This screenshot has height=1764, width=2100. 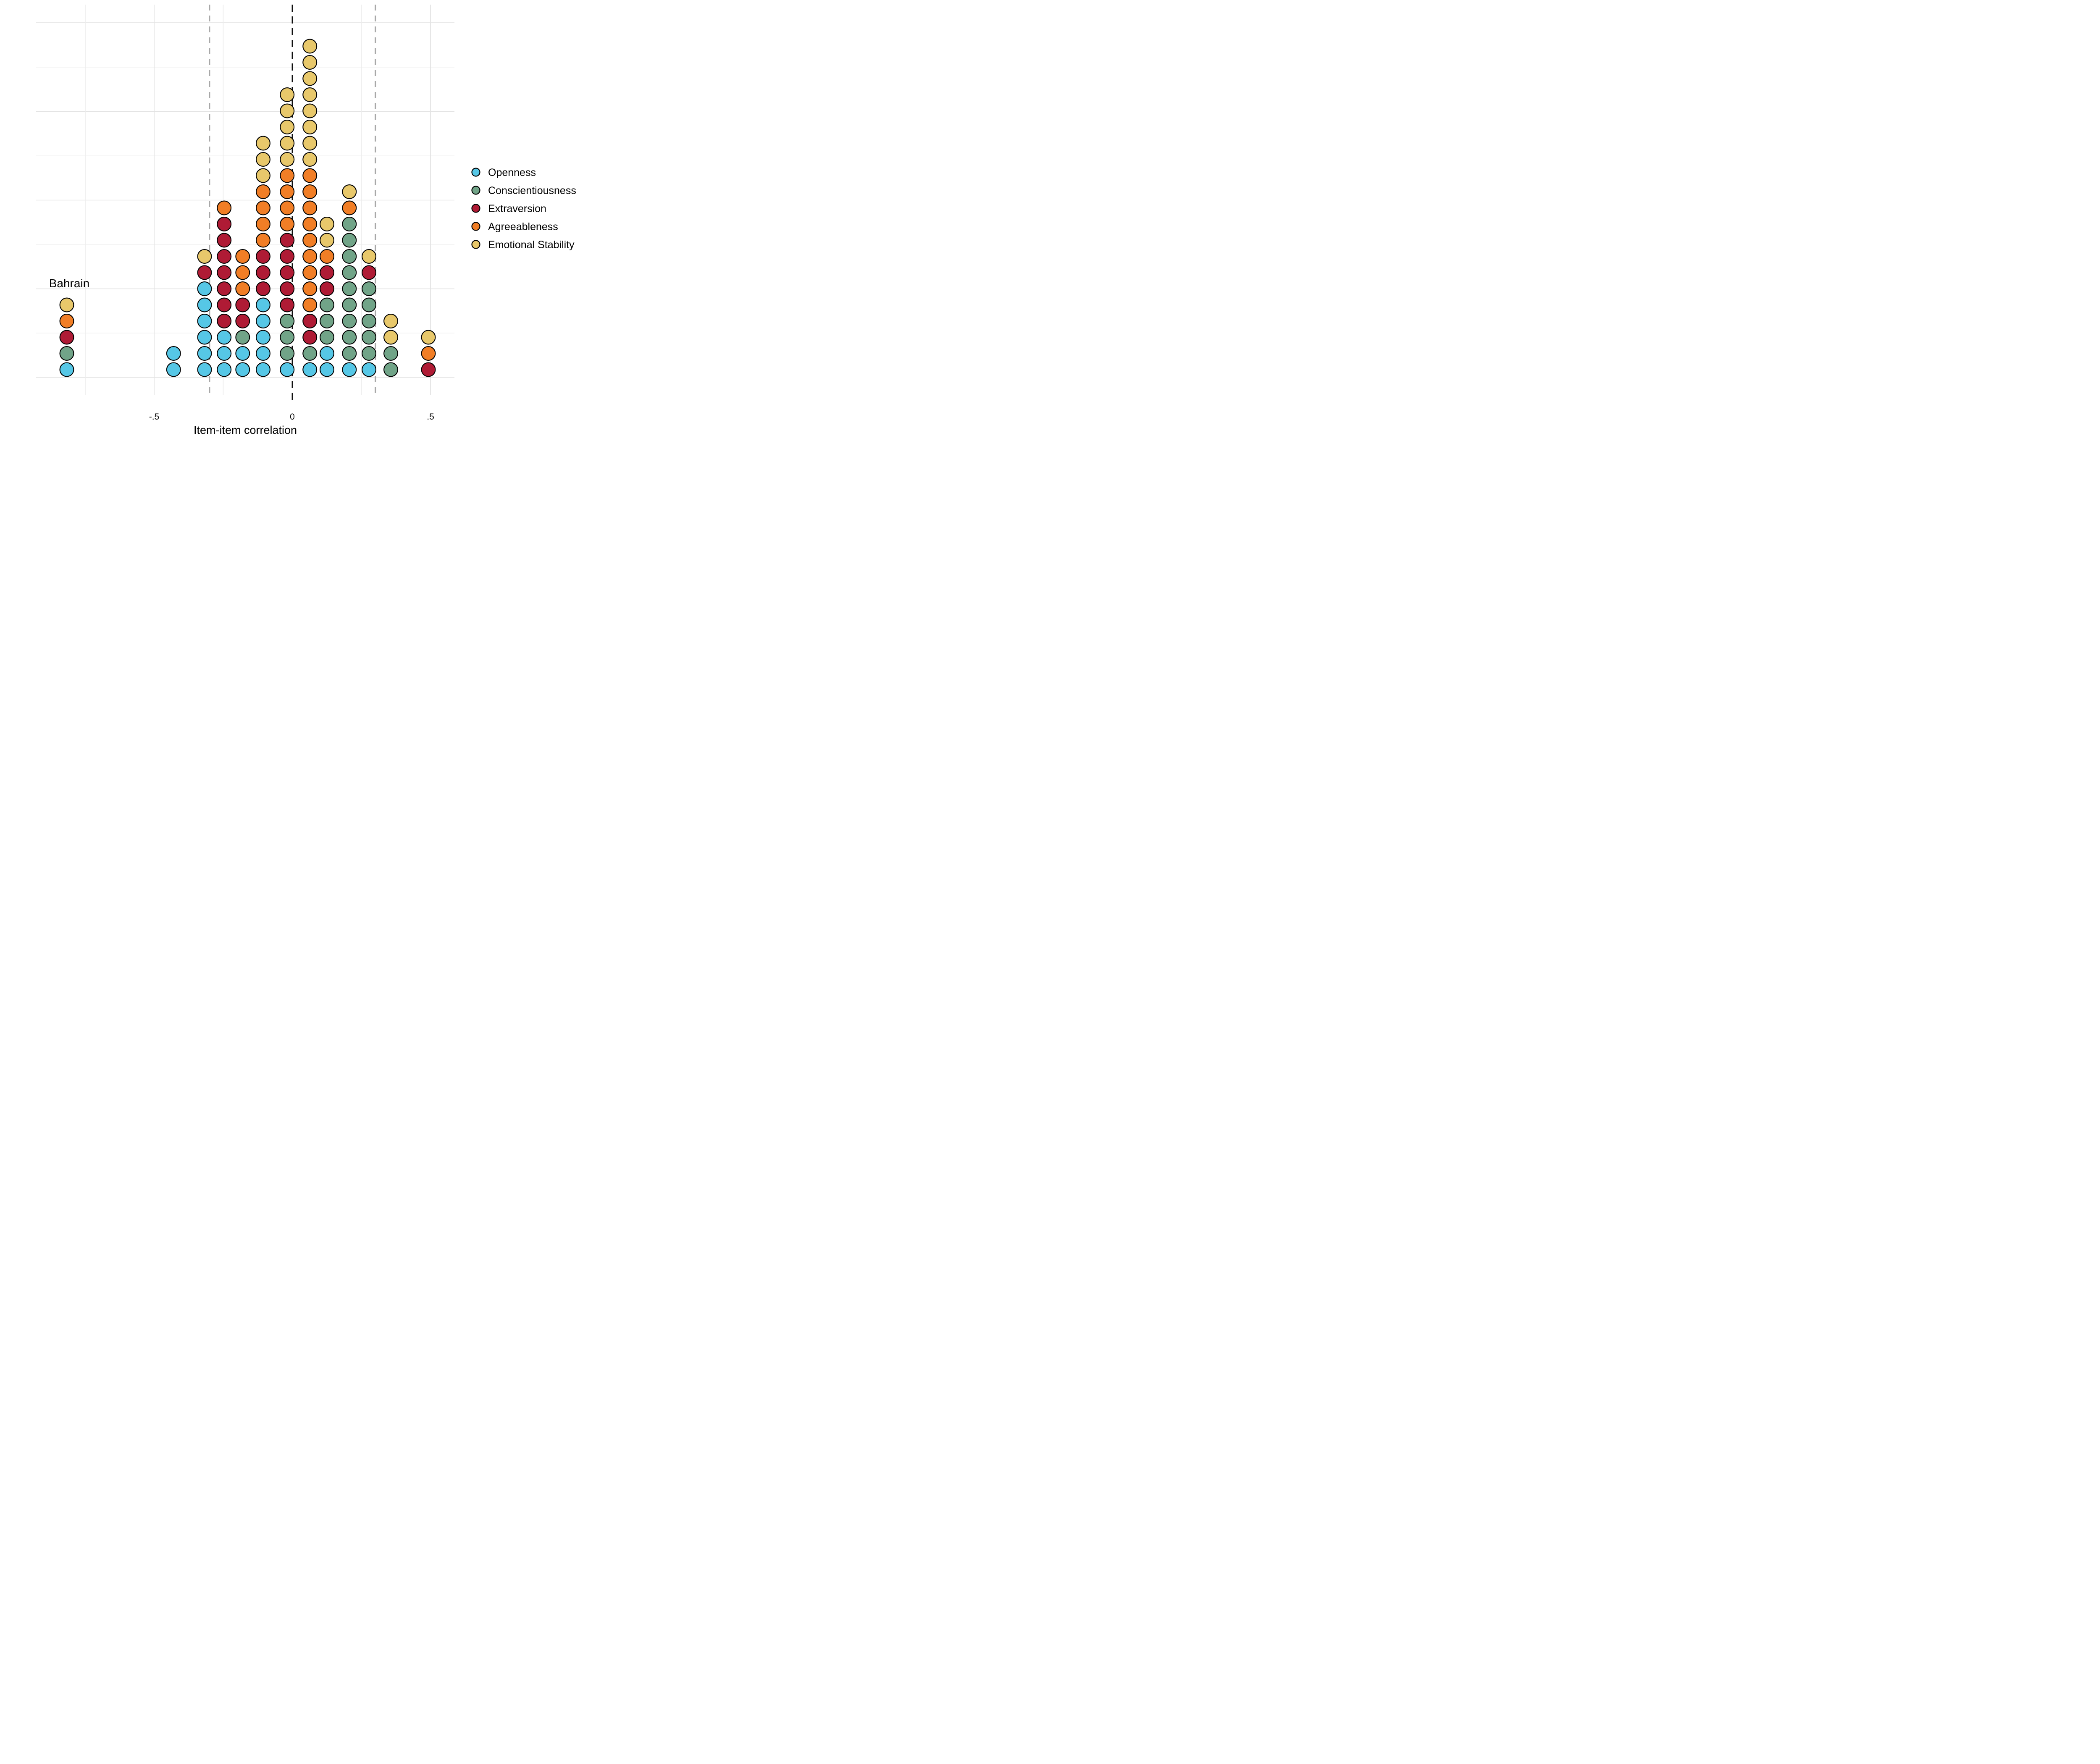 I want to click on legend-item-openness: Openness, so click(x=503, y=172).